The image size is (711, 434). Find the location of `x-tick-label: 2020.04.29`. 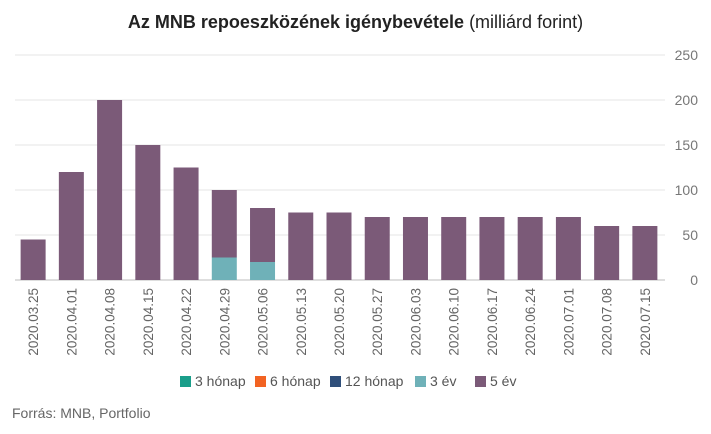

x-tick-label: 2020.04.29 is located at coordinates (224, 322).